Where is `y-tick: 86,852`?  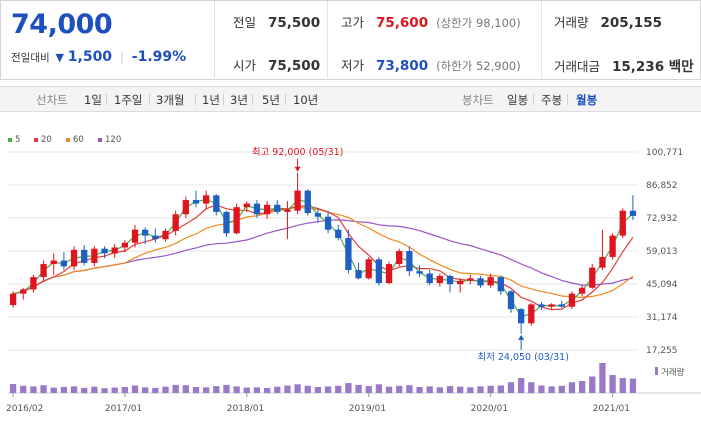 y-tick: 86,852 is located at coordinates (662, 186).